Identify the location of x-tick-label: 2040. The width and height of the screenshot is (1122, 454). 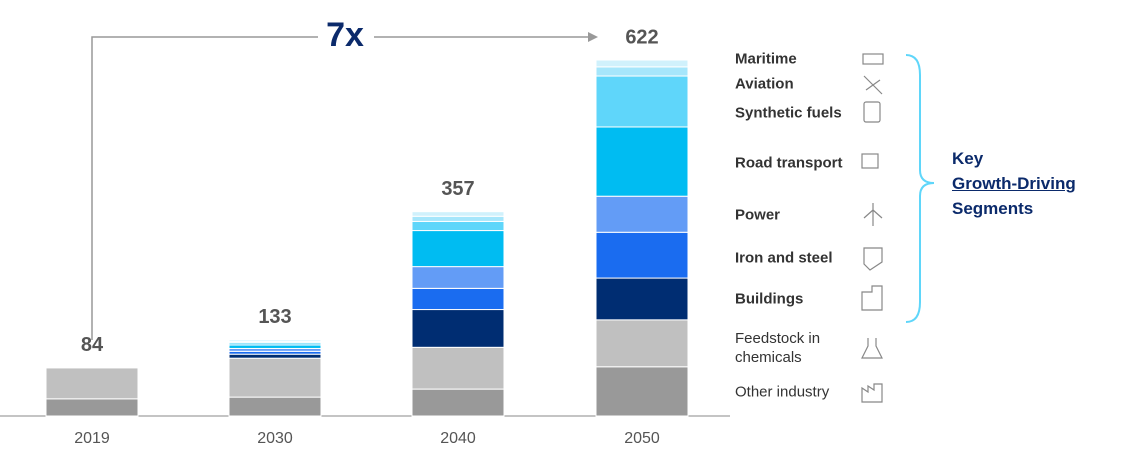
(458, 438).